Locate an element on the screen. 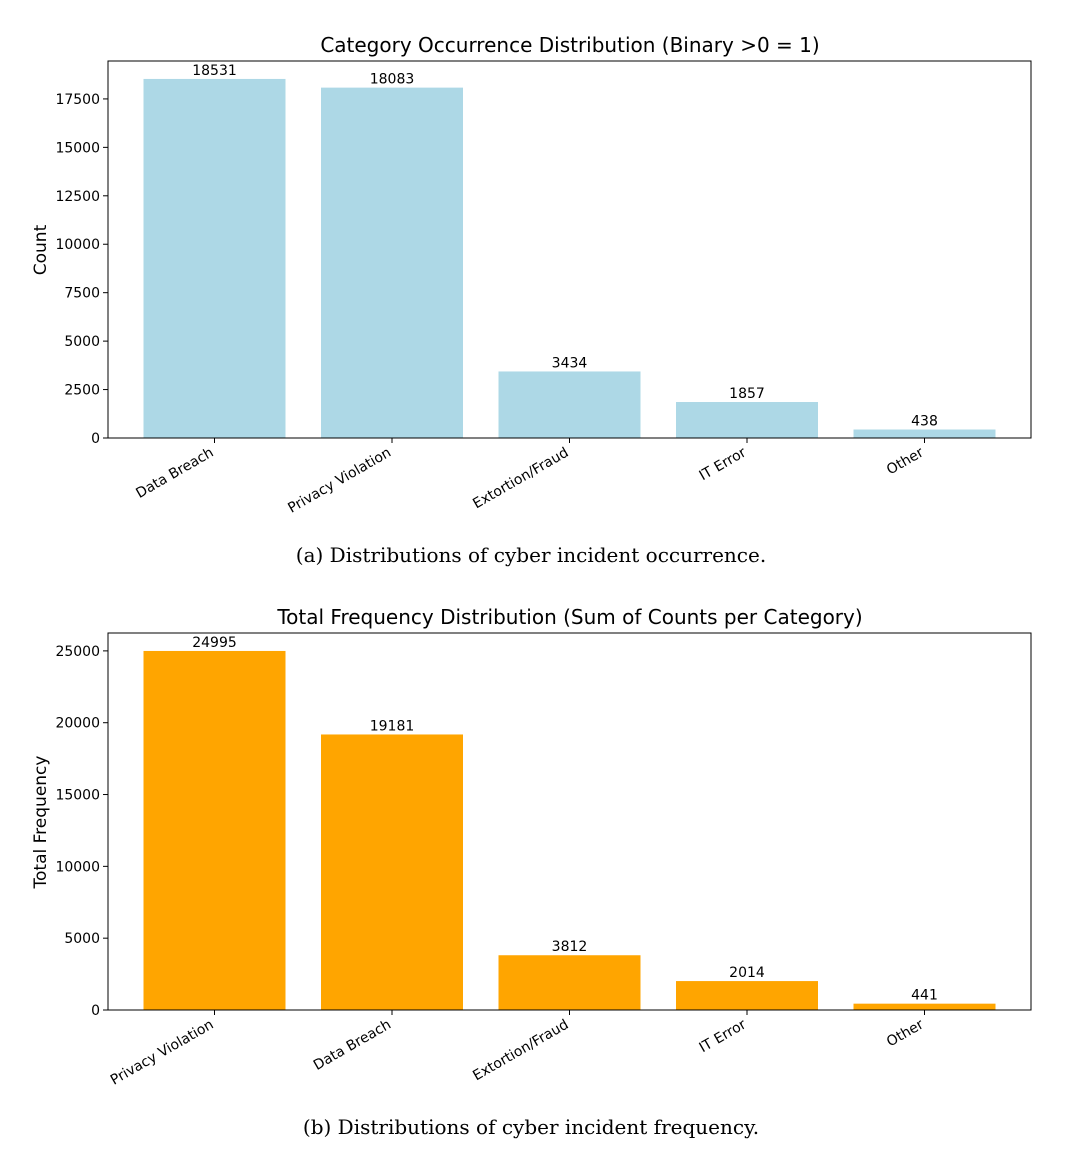  bar-data-label: 2014 is located at coordinates (747, 973).